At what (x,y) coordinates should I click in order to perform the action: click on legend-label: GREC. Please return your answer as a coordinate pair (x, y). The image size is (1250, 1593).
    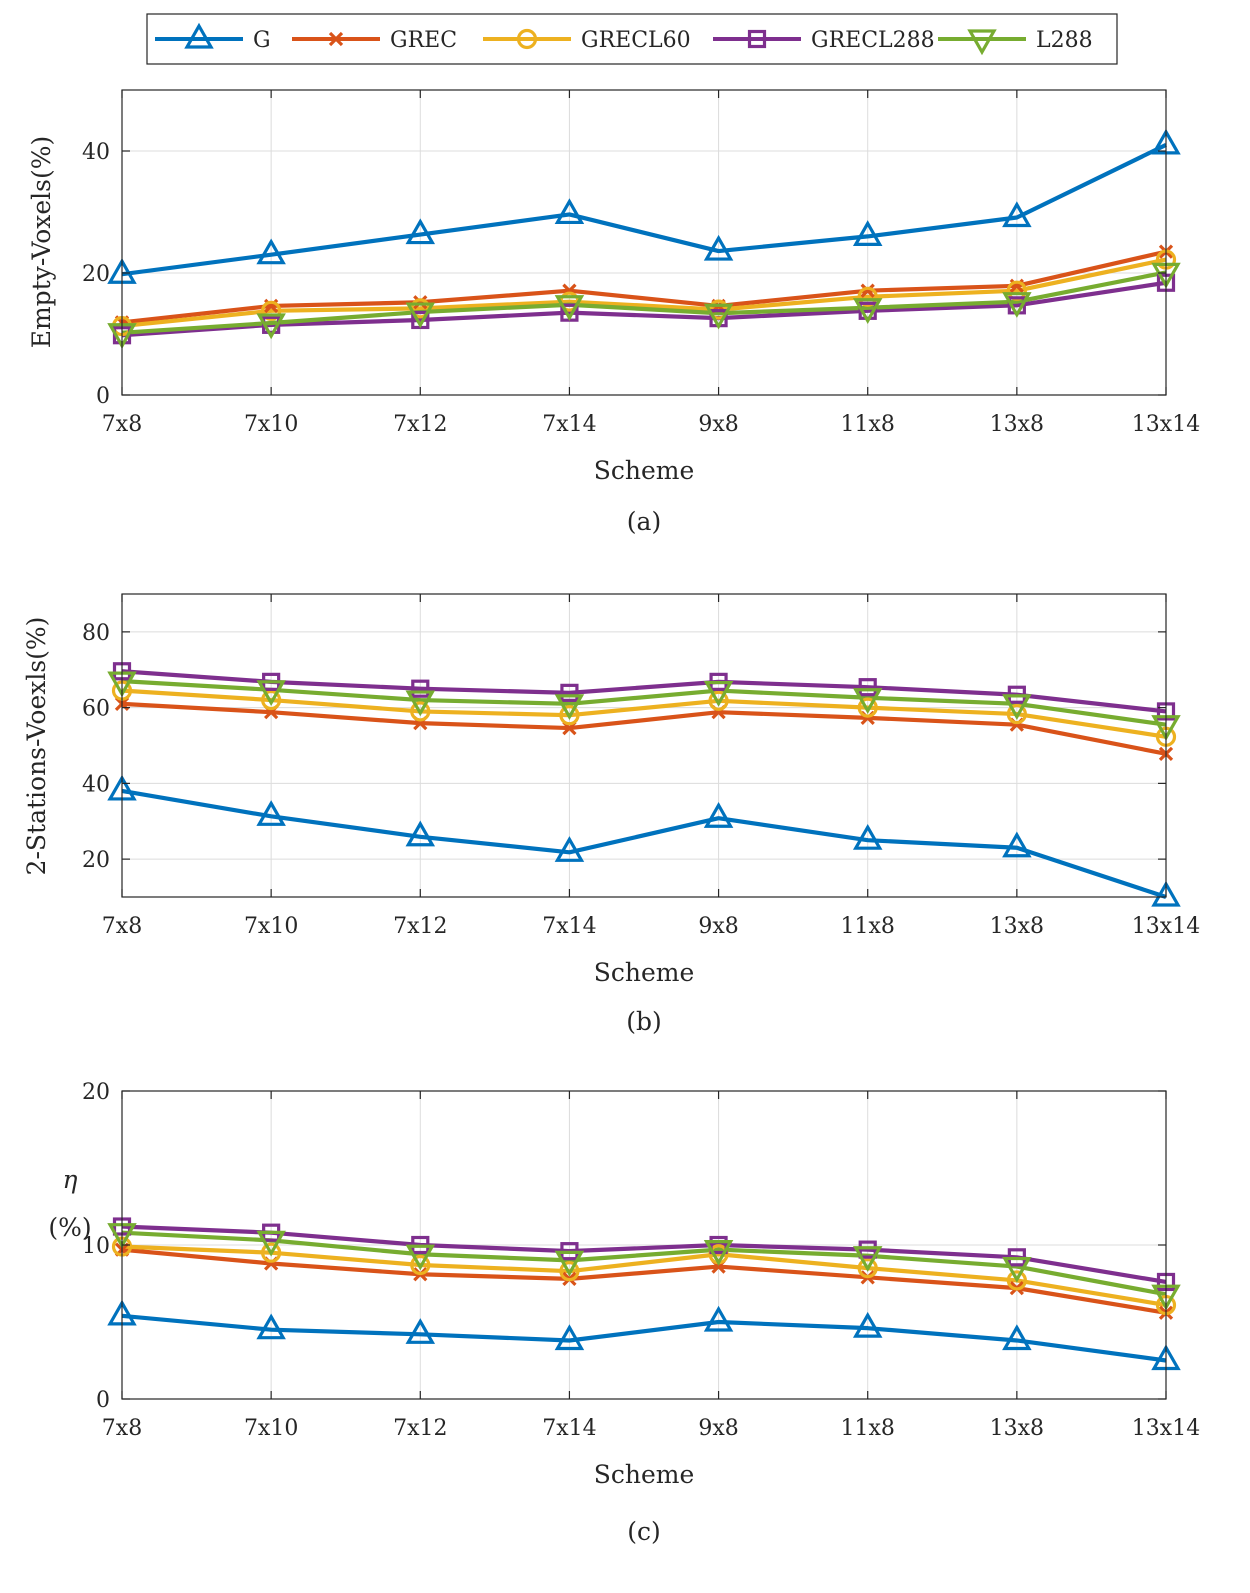
    Looking at the image, I should click on (423, 40).